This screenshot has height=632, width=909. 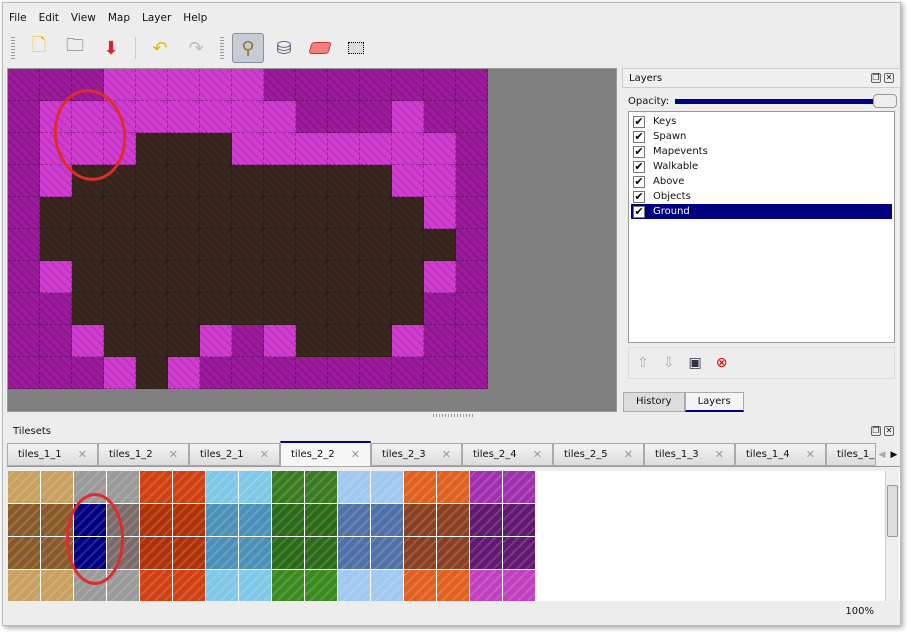 I want to click on scrollbar-thumb, so click(x=892, y=511).